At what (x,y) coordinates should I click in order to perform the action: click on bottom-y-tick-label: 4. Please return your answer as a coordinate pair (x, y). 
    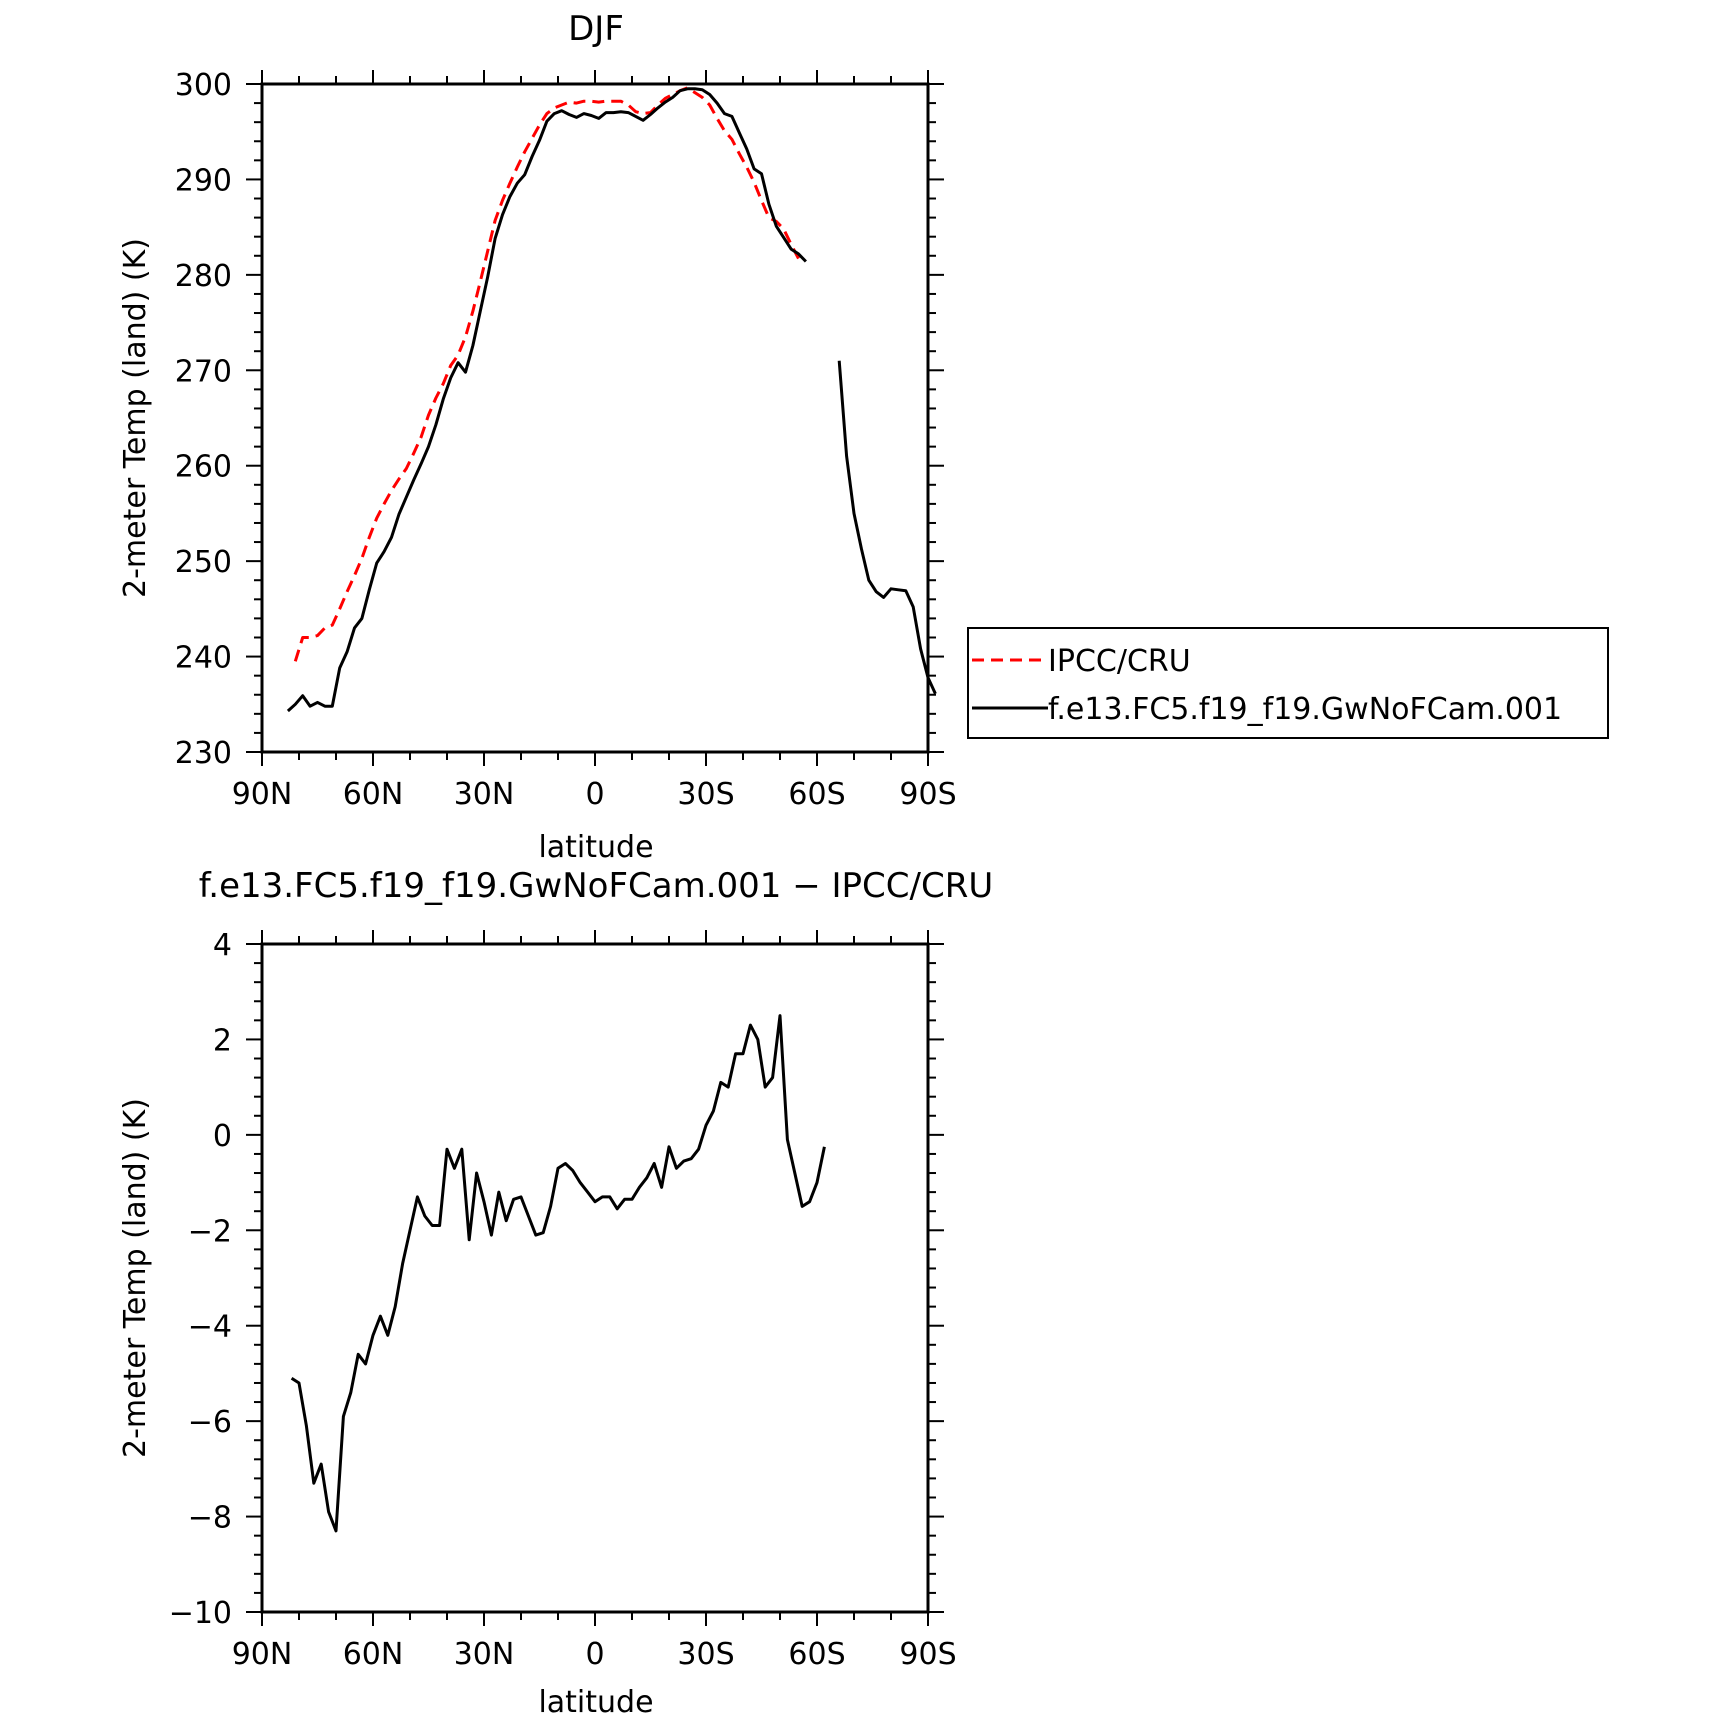
    Looking at the image, I should click on (222, 945).